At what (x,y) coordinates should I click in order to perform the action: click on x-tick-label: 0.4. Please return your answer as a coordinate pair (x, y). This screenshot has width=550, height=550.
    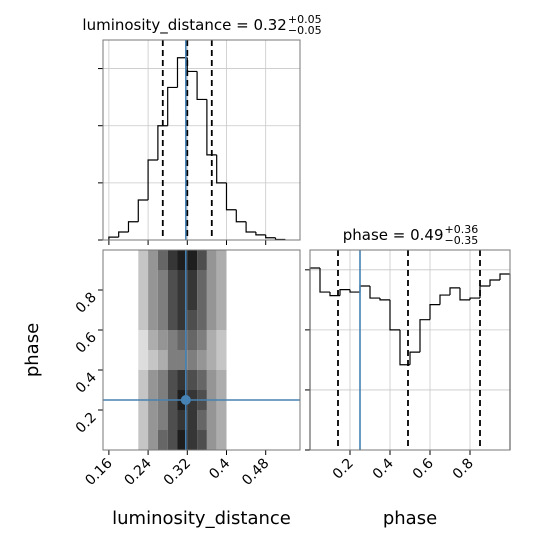
    Looking at the image, I should click on (383, 468).